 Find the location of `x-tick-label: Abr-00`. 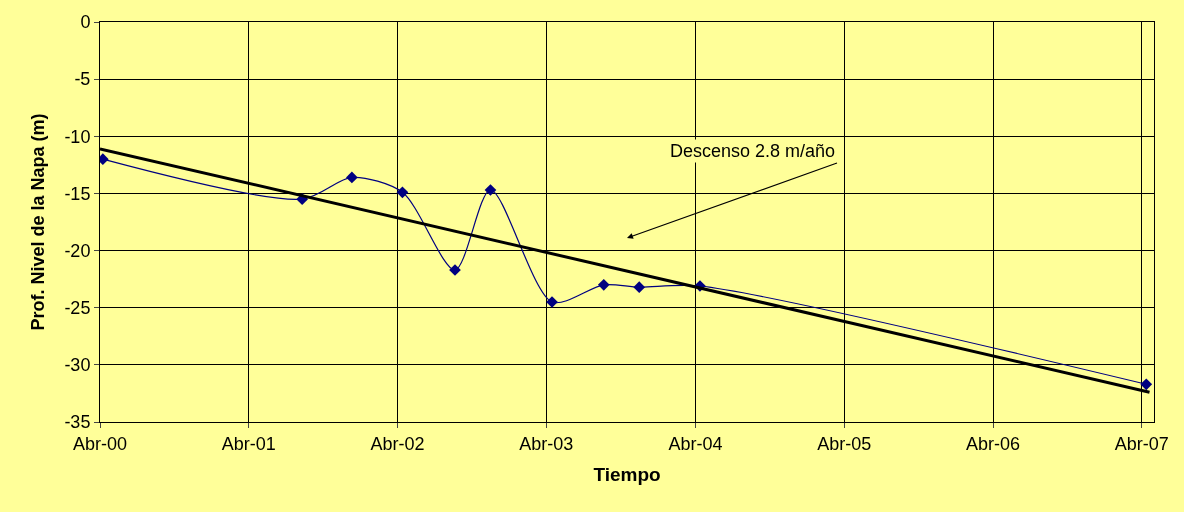

x-tick-label: Abr-00 is located at coordinates (100, 443).